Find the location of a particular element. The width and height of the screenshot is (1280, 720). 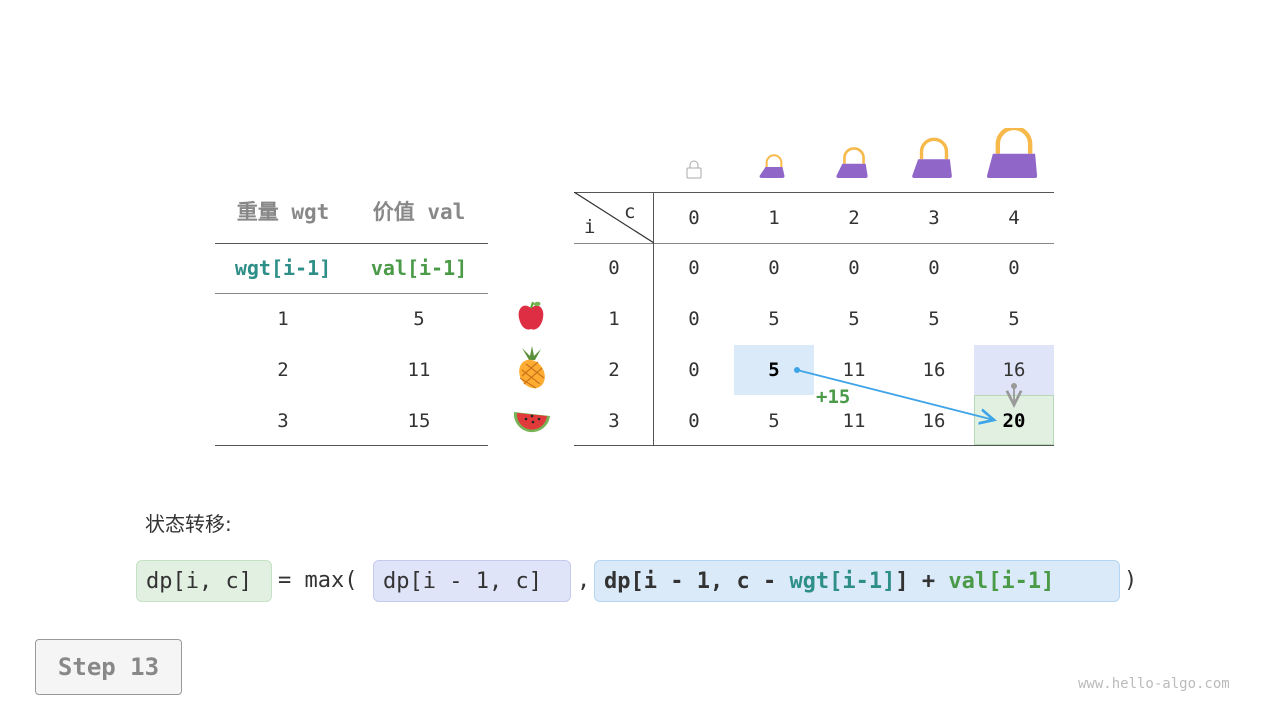

step-label: Step 13 is located at coordinates (108, 667).